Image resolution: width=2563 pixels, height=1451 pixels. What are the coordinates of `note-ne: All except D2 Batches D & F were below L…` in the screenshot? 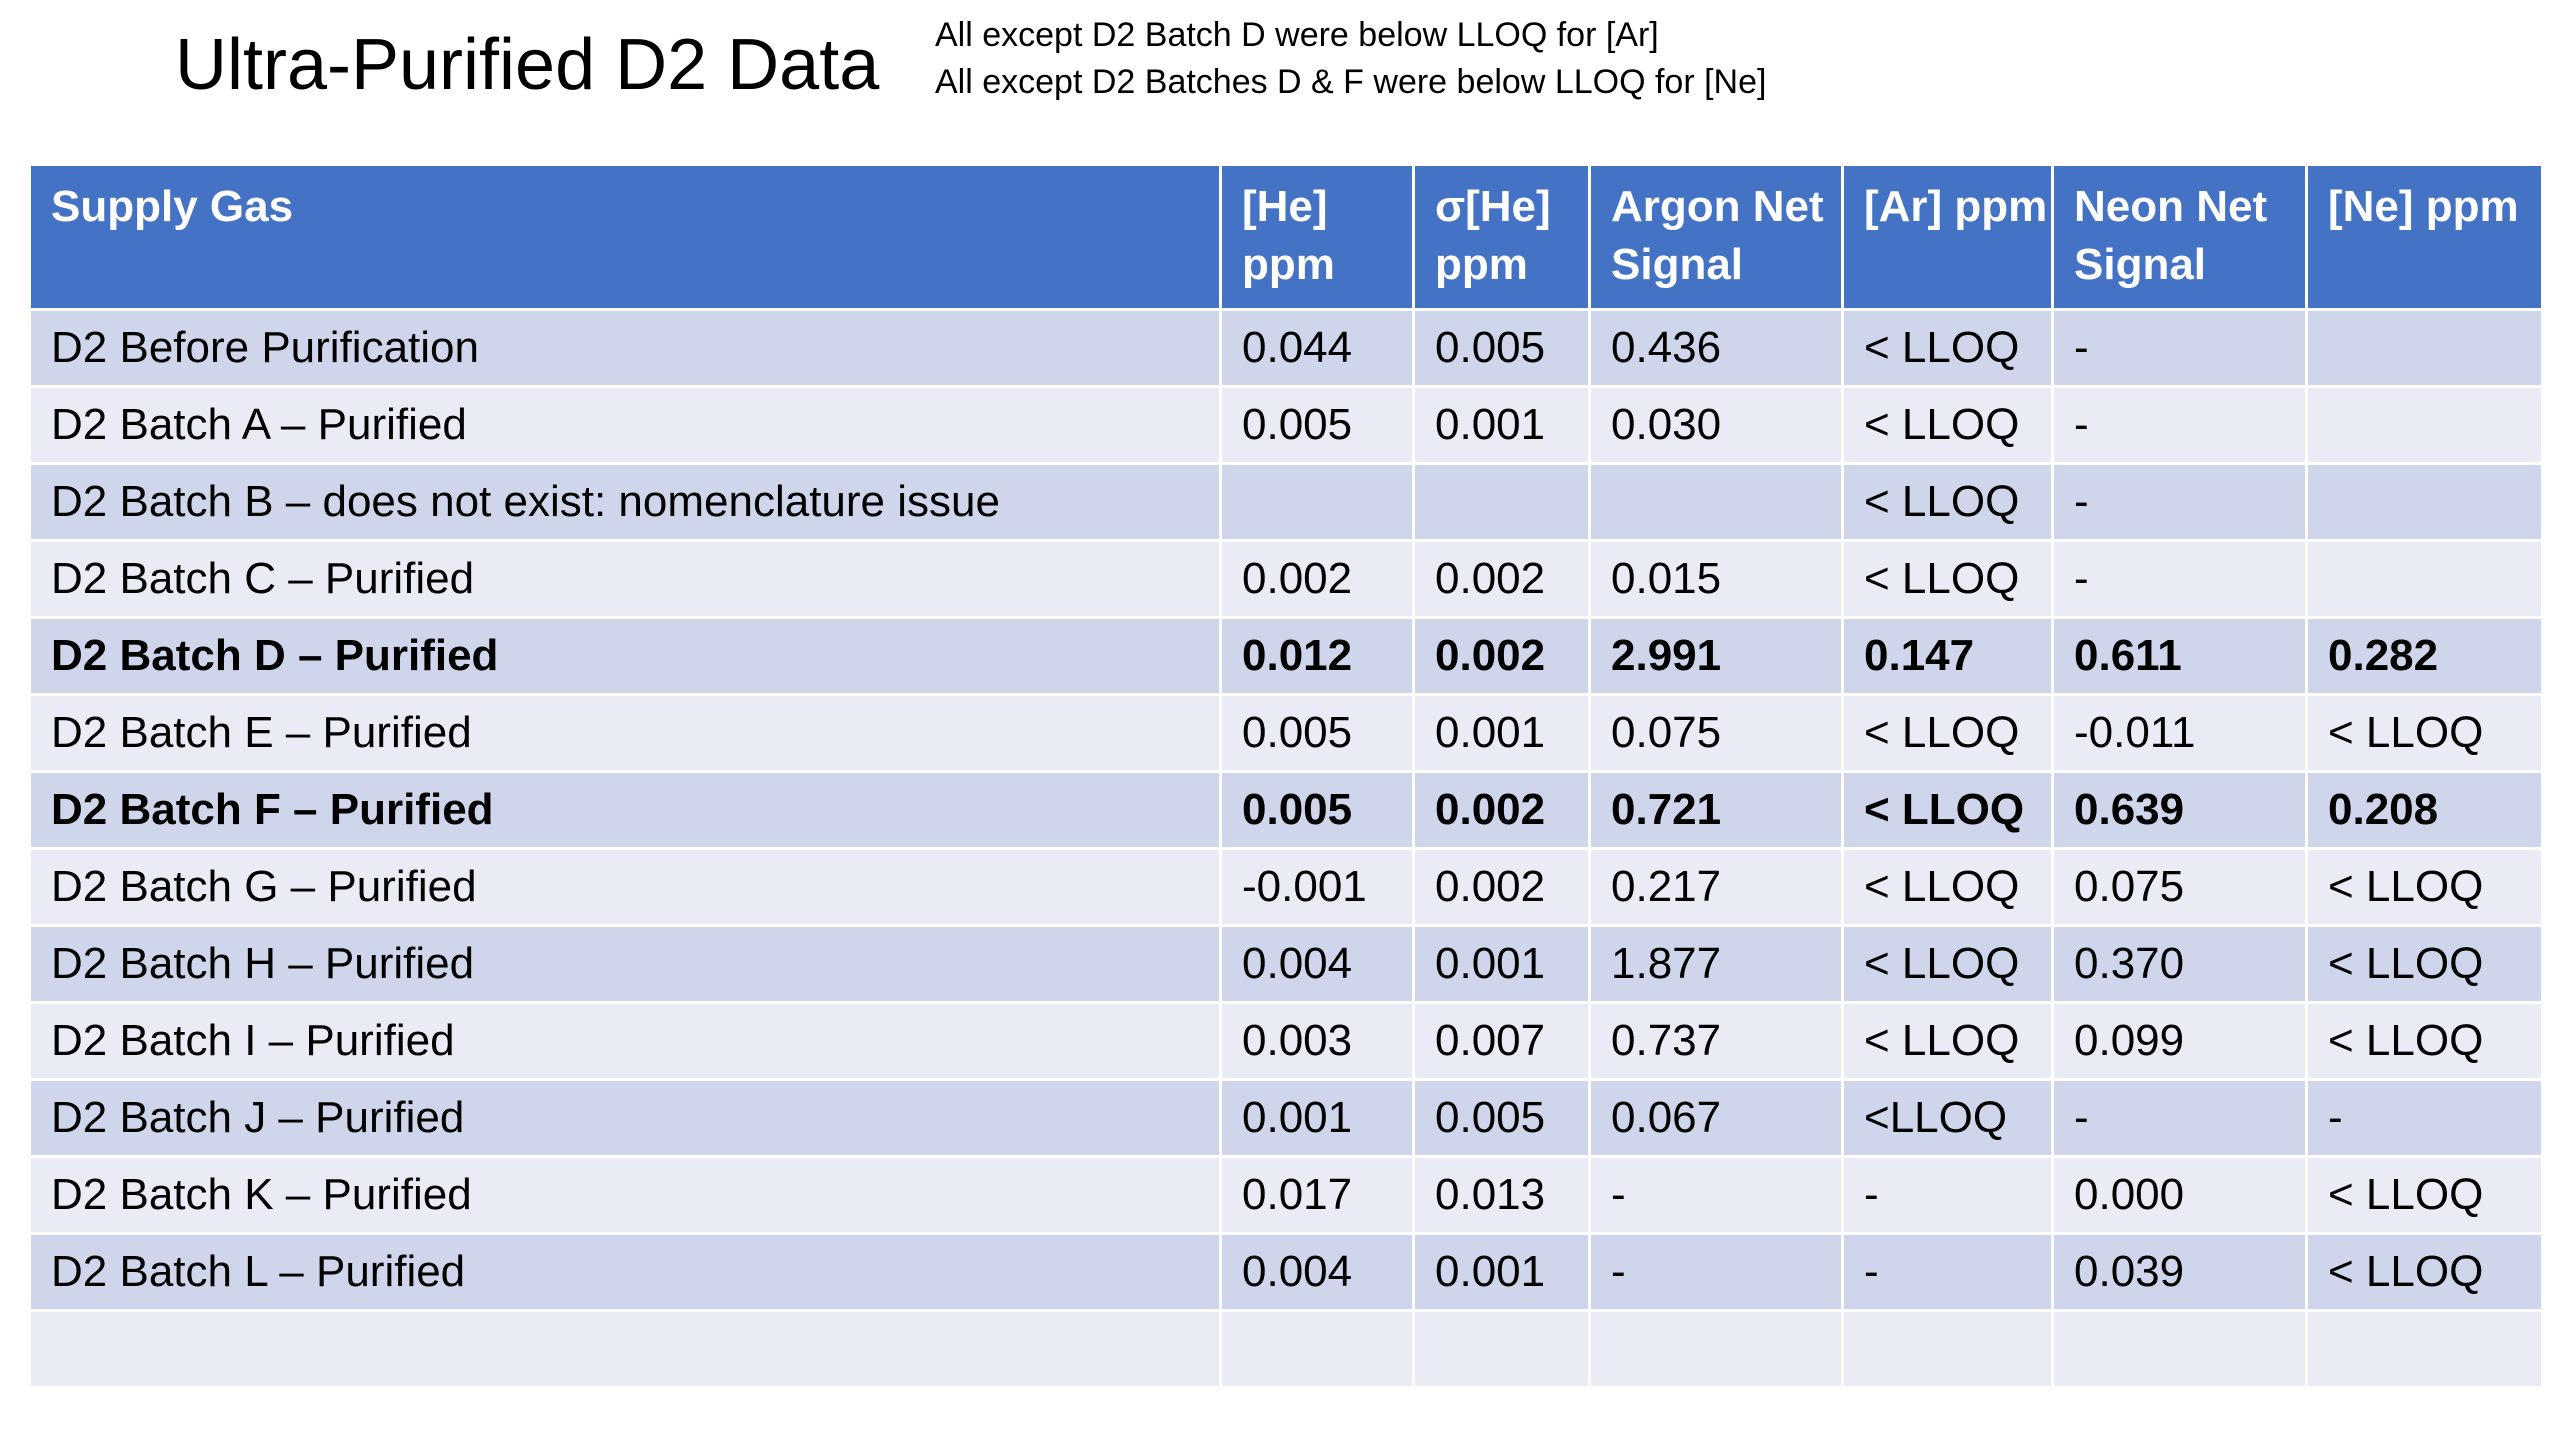 It's located at (1351, 82).